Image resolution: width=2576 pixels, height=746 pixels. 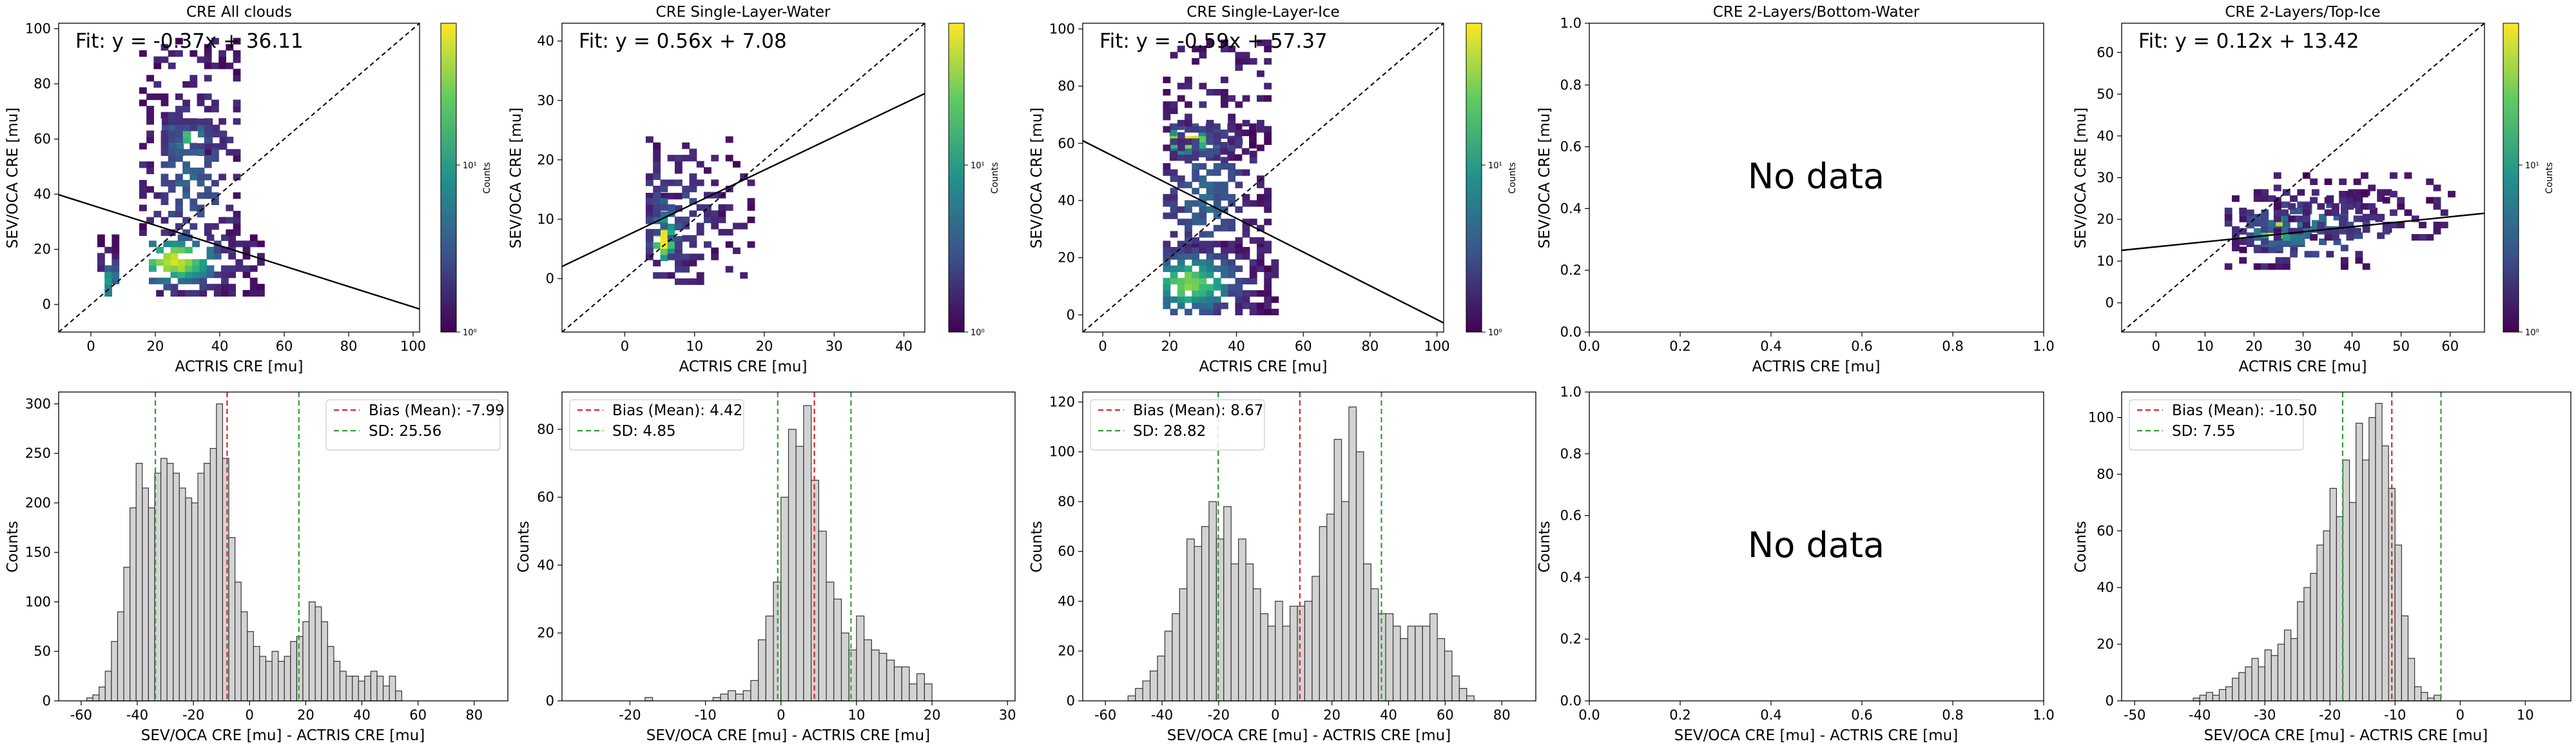 What do you see at coordinates (1177, 425) in the screenshot?
I see `legend-box` at bounding box center [1177, 425].